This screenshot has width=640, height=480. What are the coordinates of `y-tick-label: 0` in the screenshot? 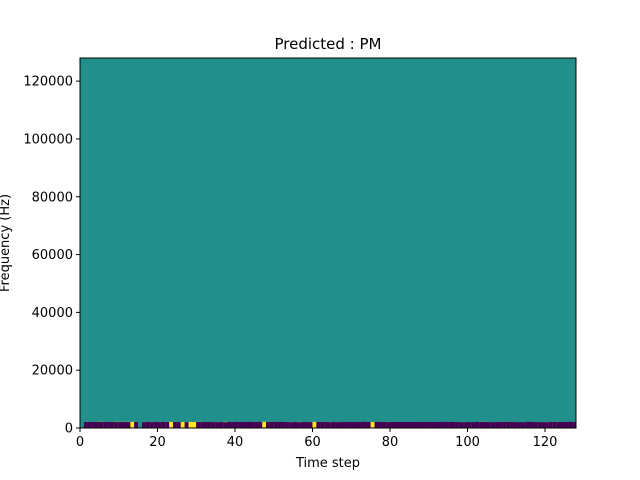 It's located at (69, 429).